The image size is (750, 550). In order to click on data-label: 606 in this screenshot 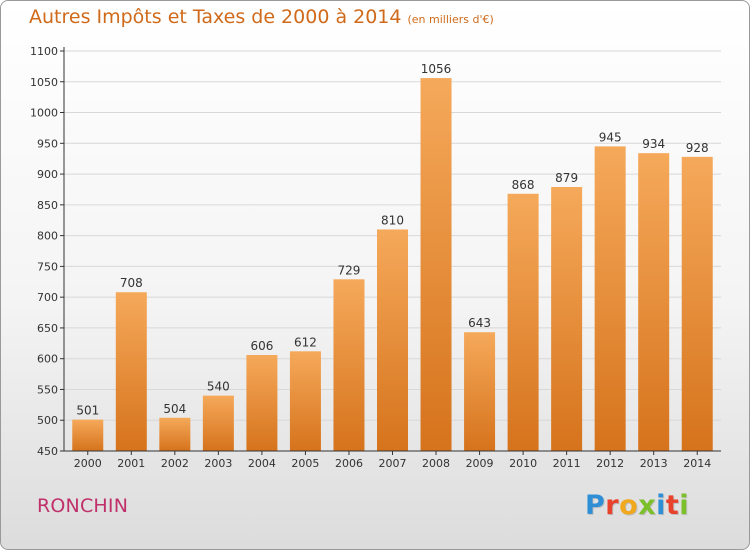, I will do `click(261, 346)`.